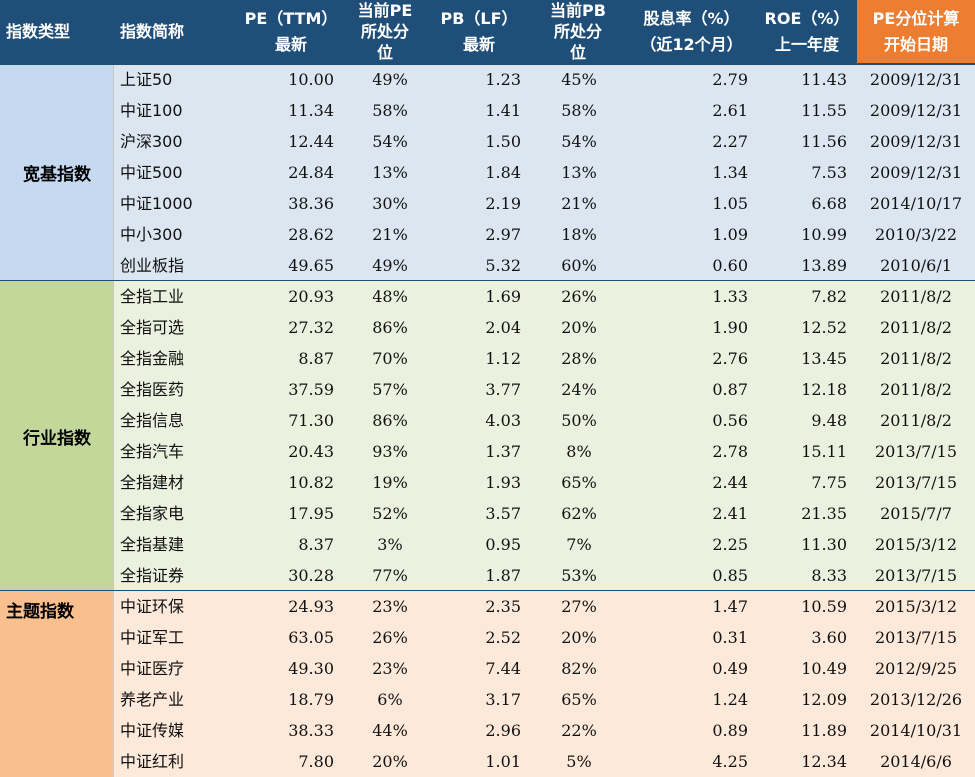 This screenshot has height=777, width=975. I want to click on dividend-yield: 4.25, so click(730, 761).